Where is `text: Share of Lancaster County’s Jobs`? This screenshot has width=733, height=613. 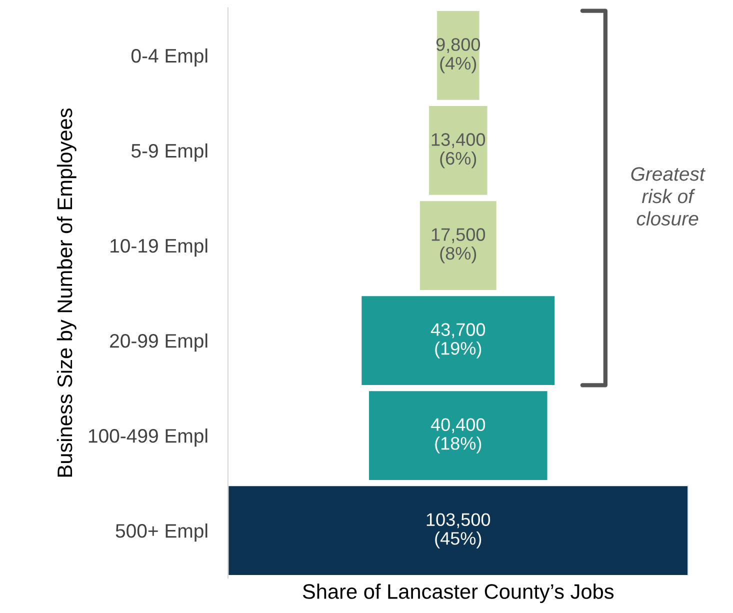 text: Share of Lancaster County’s Jobs is located at coordinates (458, 594).